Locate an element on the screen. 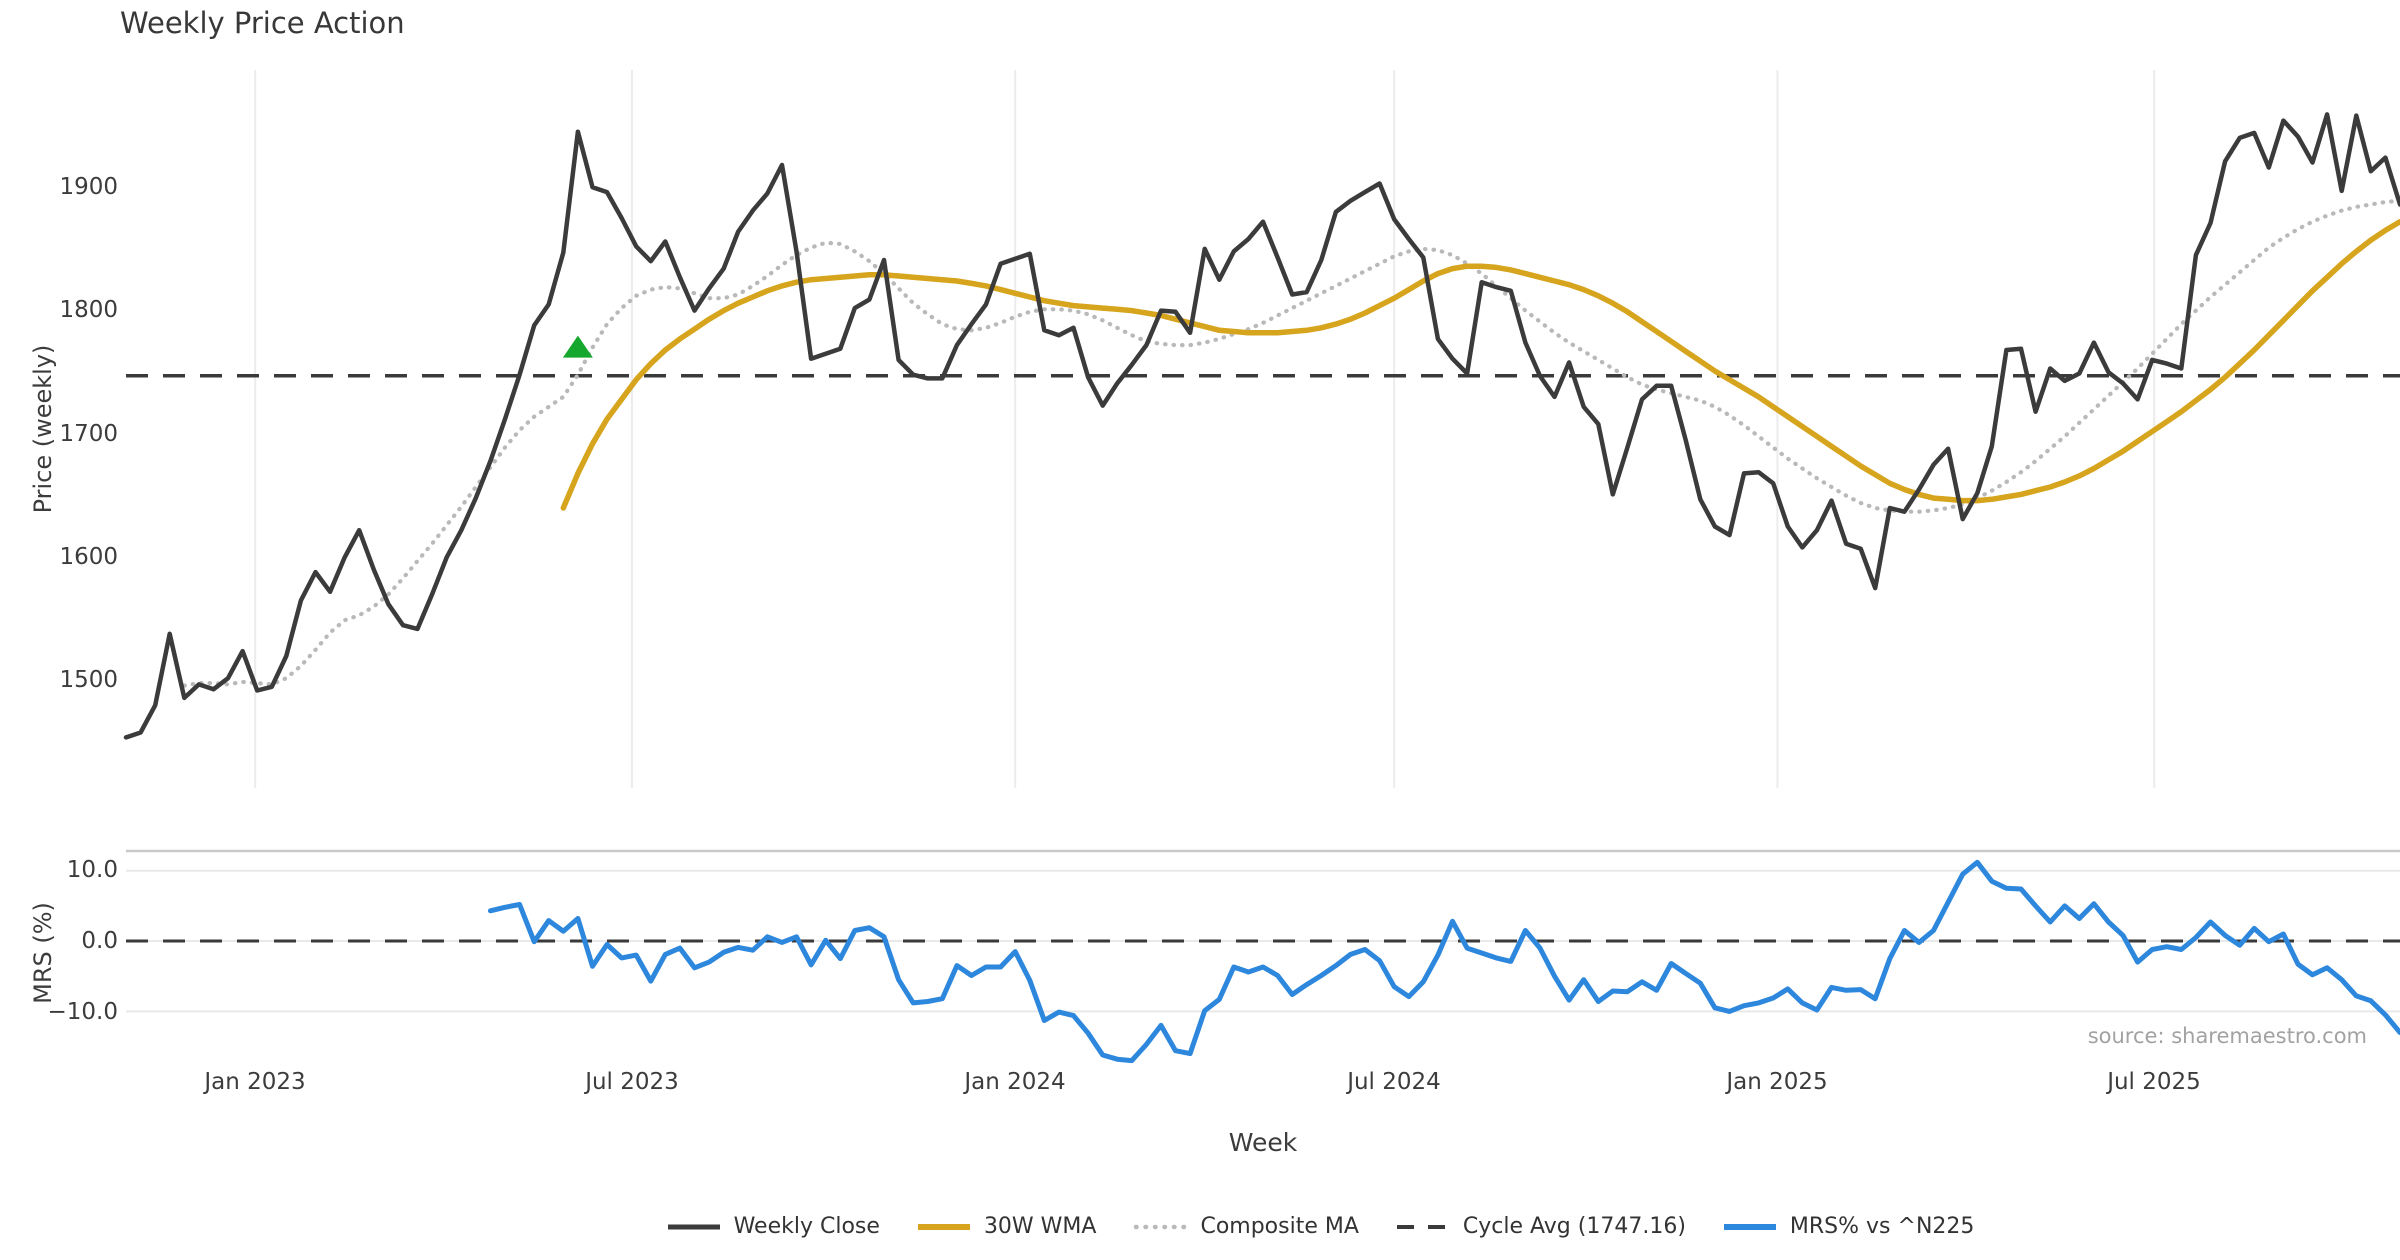  price-tick-label: 1800 is located at coordinates (88, 310).